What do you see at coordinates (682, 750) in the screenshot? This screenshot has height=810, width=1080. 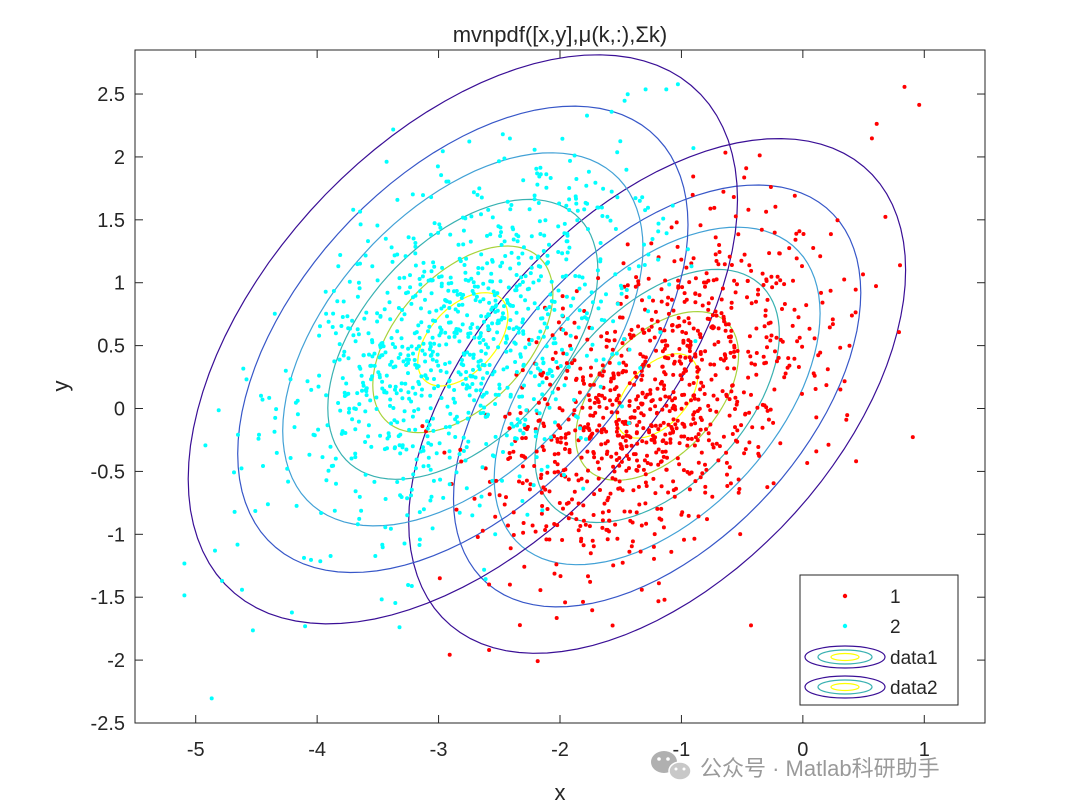 I see `x-tick-label: -1` at bounding box center [682, 750].